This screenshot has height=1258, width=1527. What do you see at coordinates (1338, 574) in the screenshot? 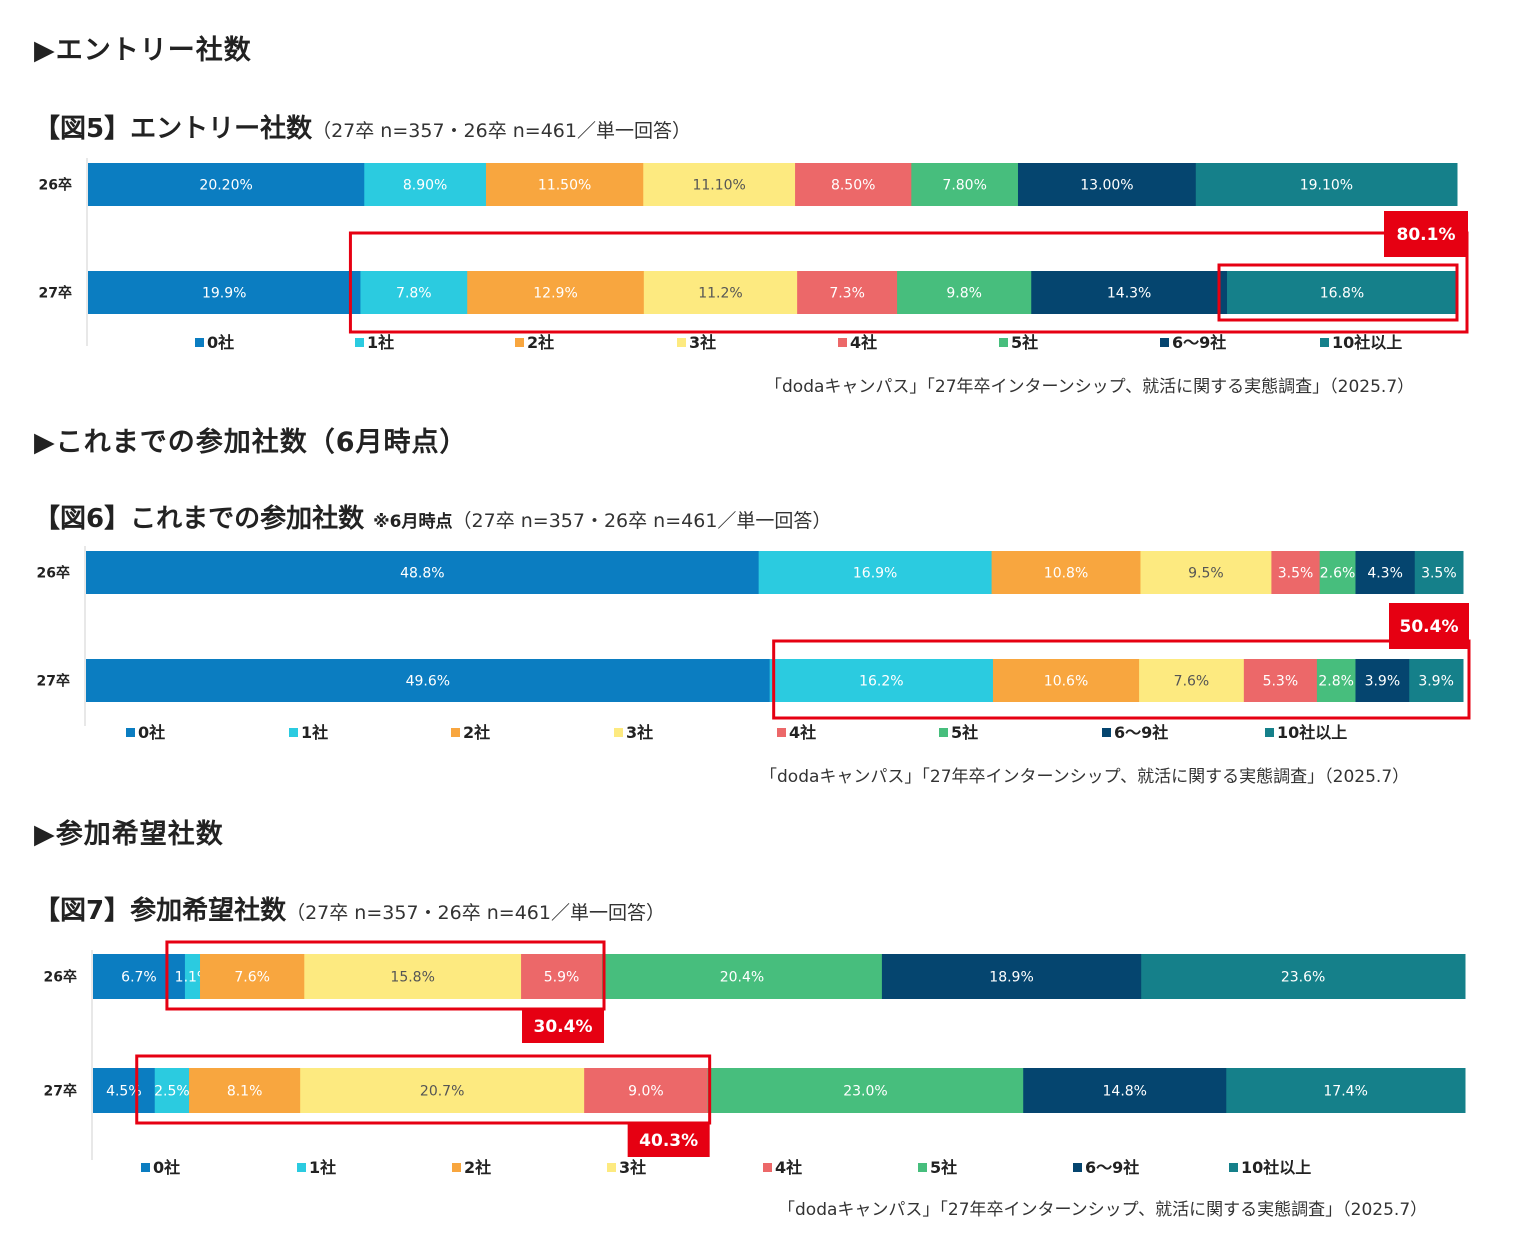
I see `data-label: 2.6%` at bounding box center [1338, 574].